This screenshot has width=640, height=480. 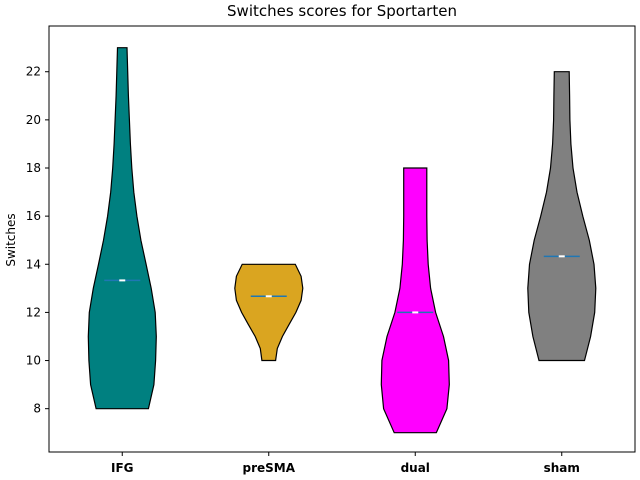 What do you see at coordinates (37, 409) in the screenshot?
I see `y-tick-label: 8` at bounding box center [37, 409].